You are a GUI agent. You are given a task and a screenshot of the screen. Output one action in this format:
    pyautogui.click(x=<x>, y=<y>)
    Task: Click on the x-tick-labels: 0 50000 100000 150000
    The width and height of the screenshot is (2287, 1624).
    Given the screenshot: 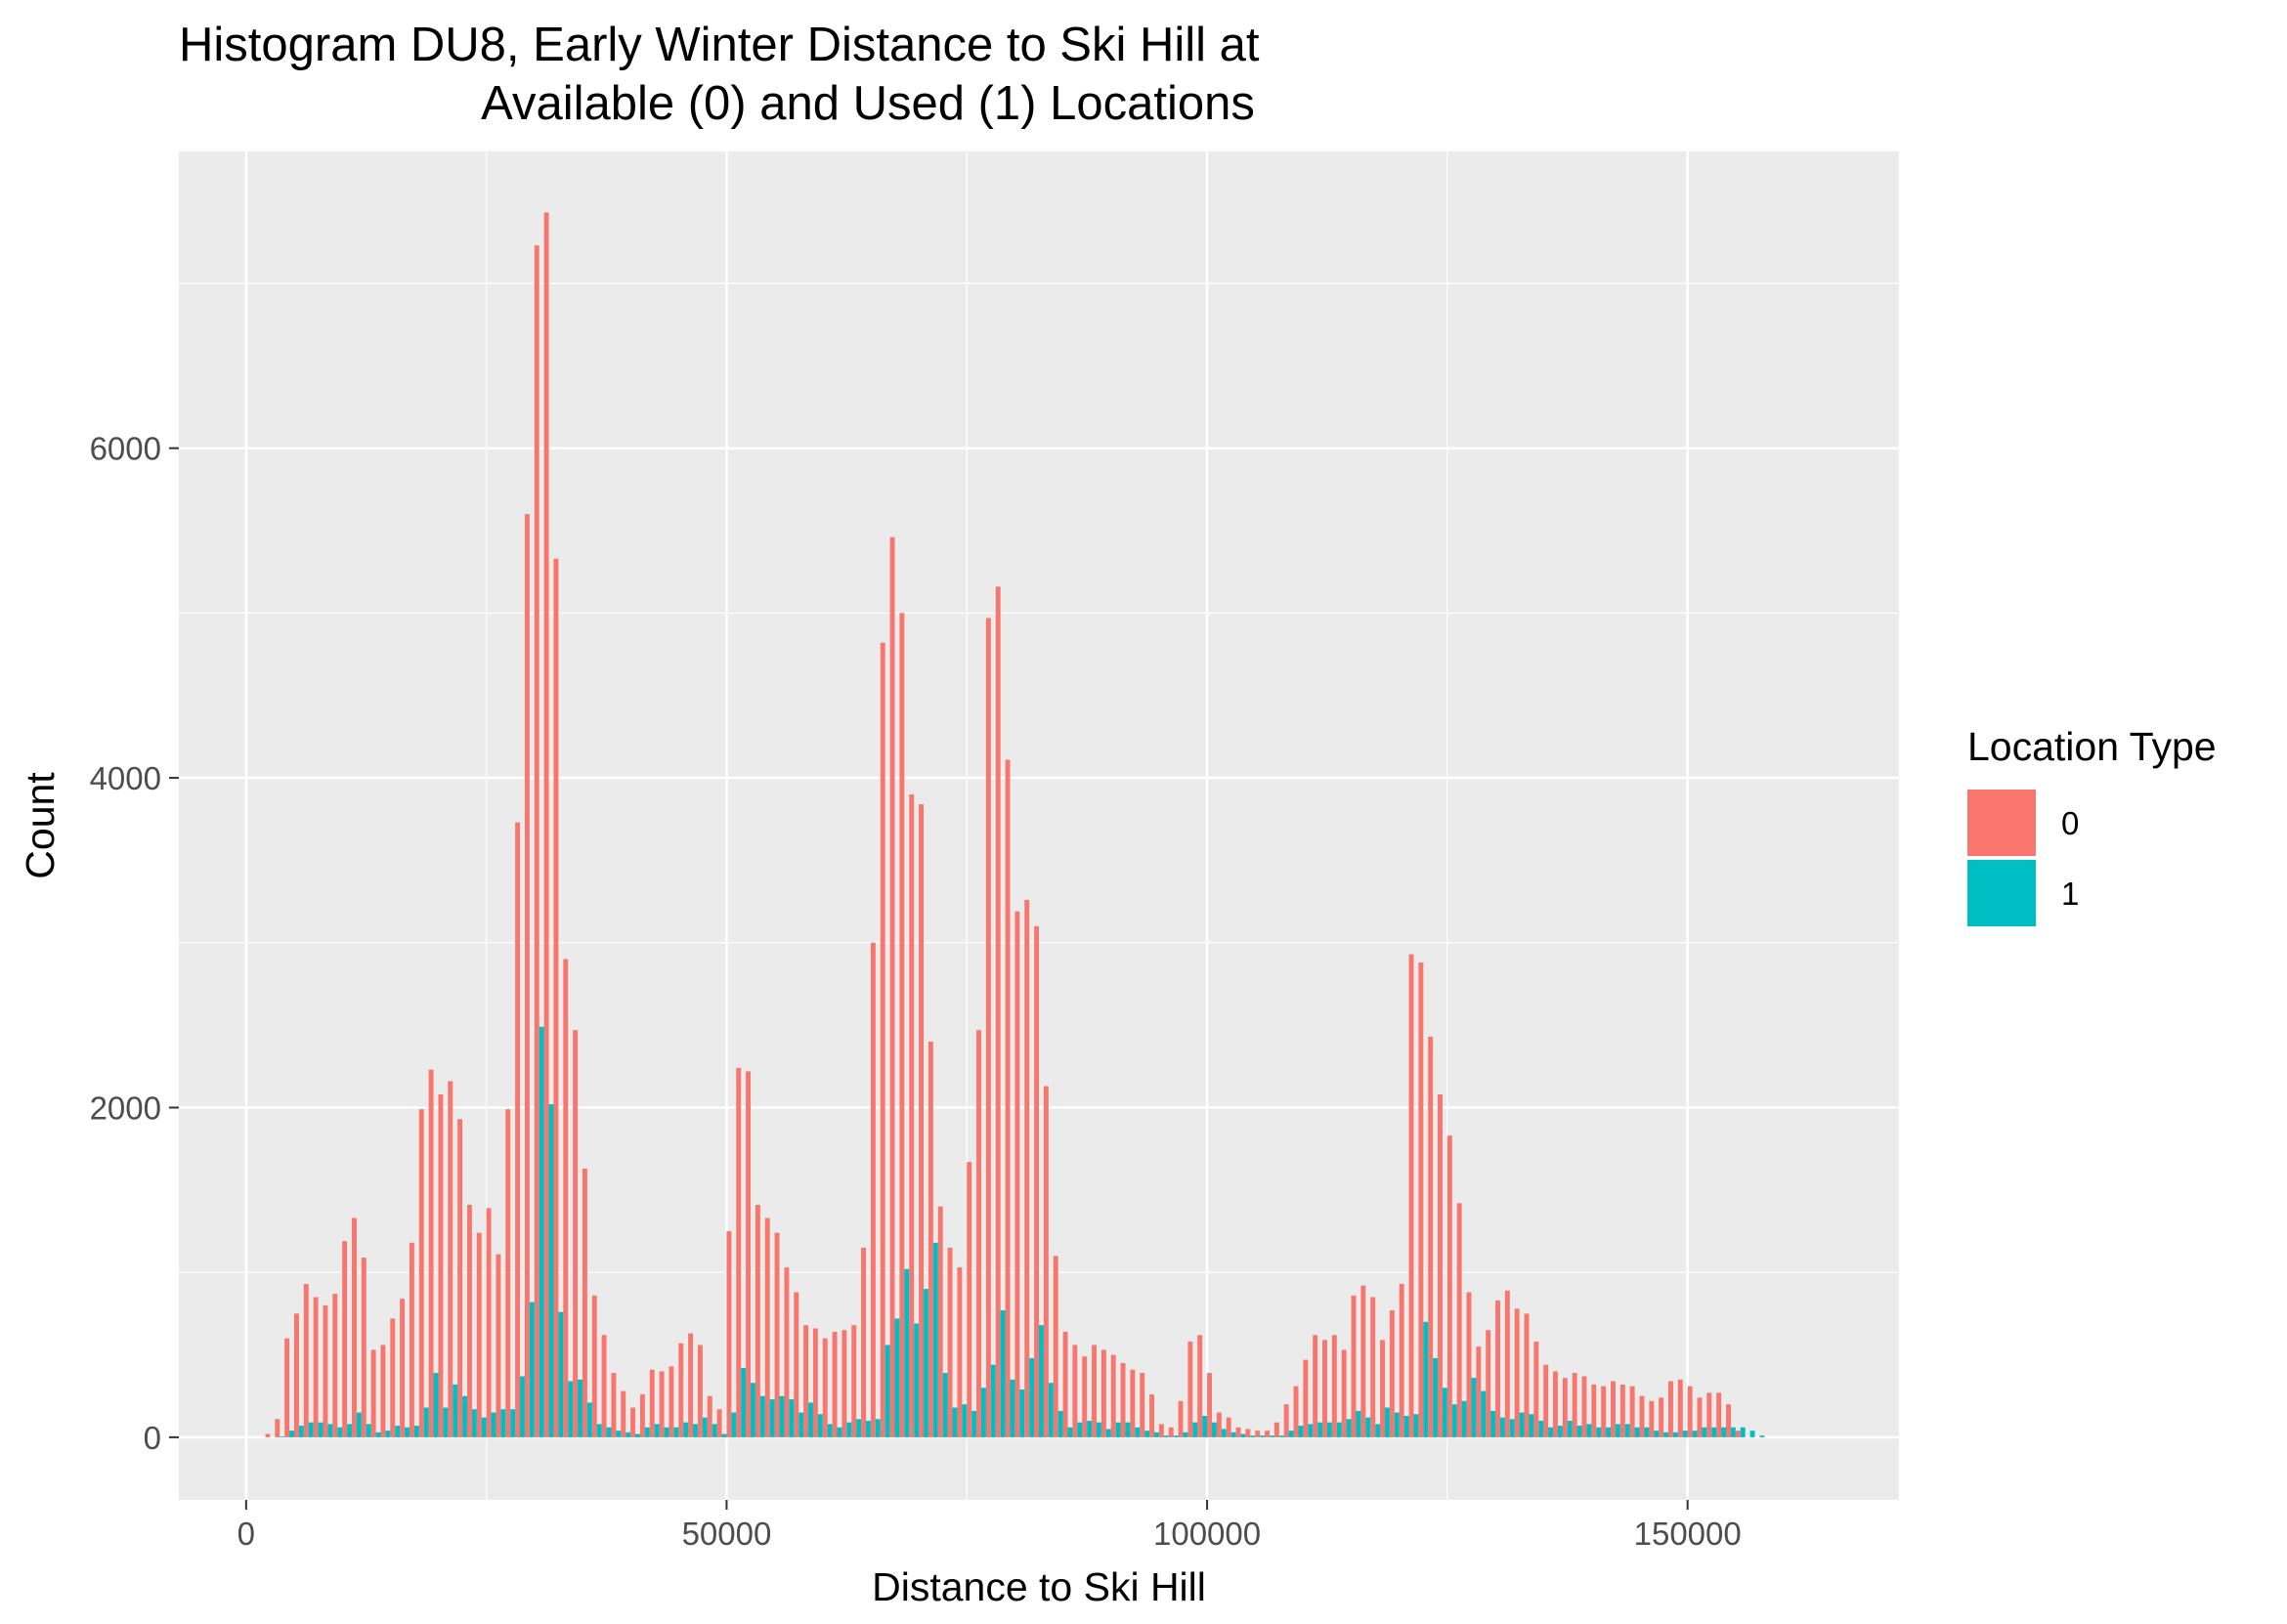 What is the action you would take?
    pyautogui.click(x=989, y=1534)
    